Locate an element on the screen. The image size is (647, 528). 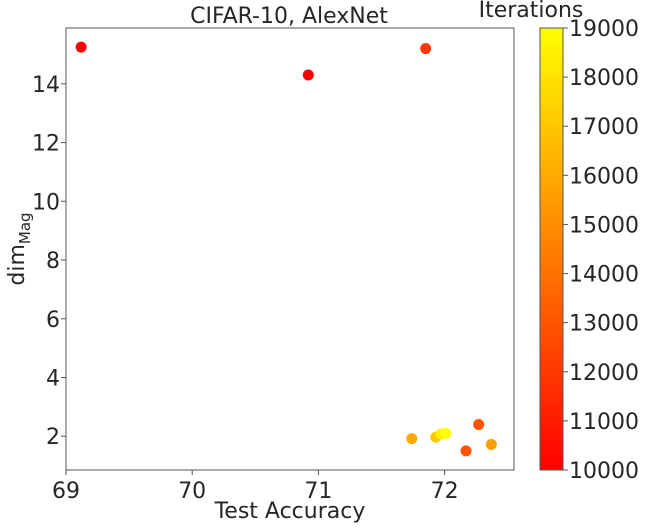
colorbar-tick-label: 16000 is located at coordinates (604, 176).